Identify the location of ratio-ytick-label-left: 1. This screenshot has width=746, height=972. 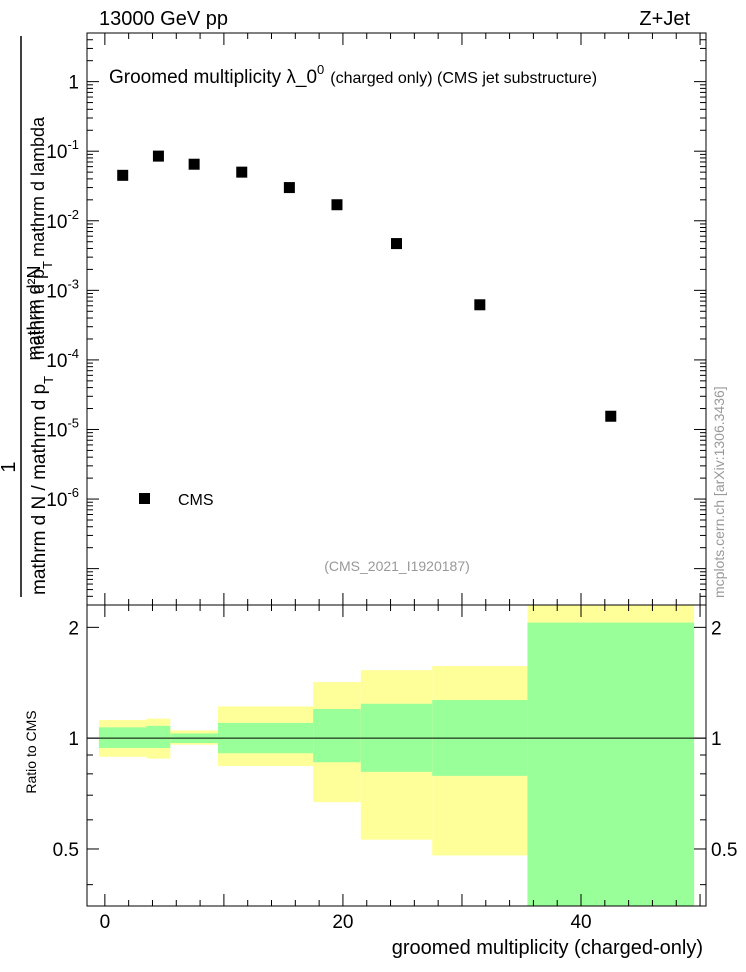
(73, 739).